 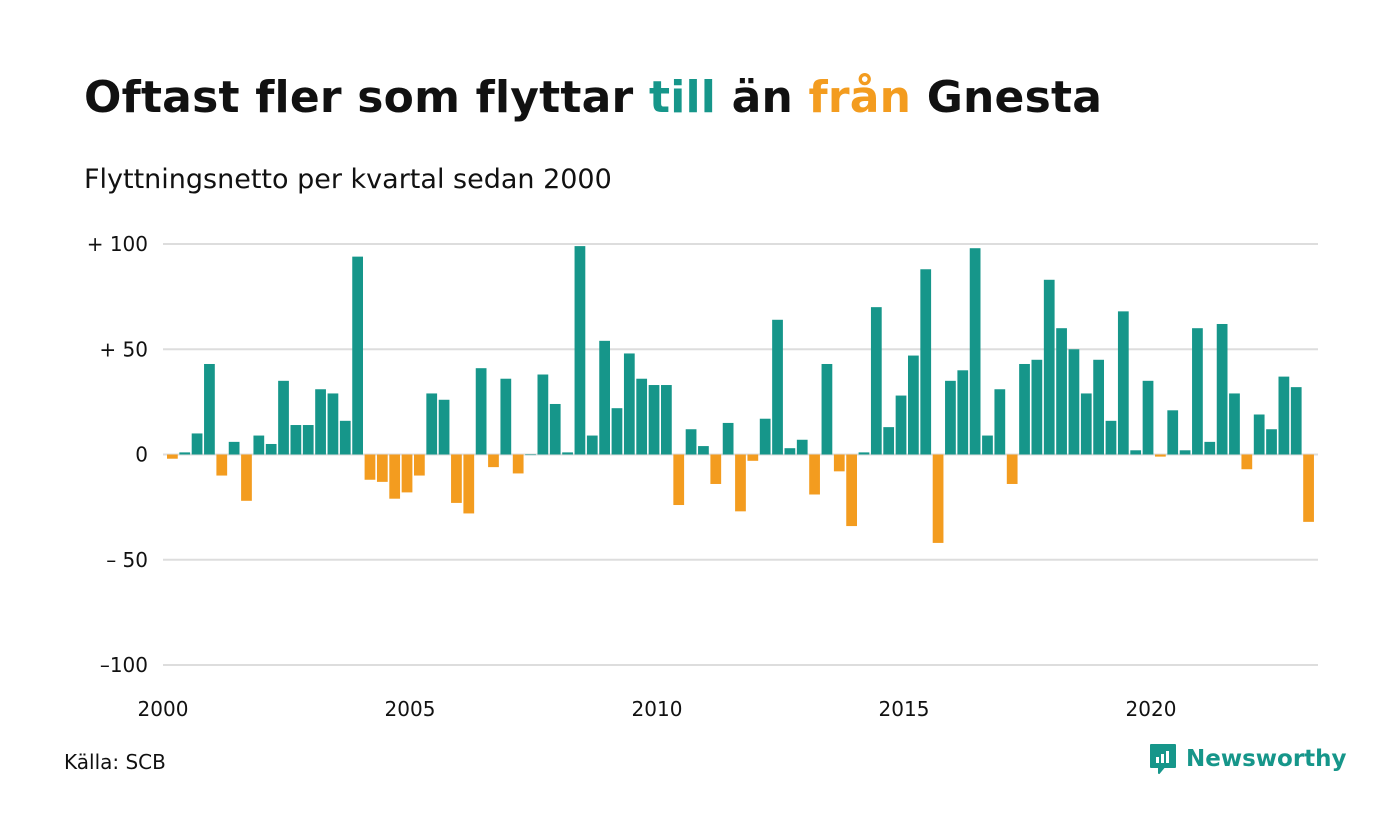 I want to click on x-axis-labels: 2000 2005 2010 2015 2020, so click(x=657, y=709).